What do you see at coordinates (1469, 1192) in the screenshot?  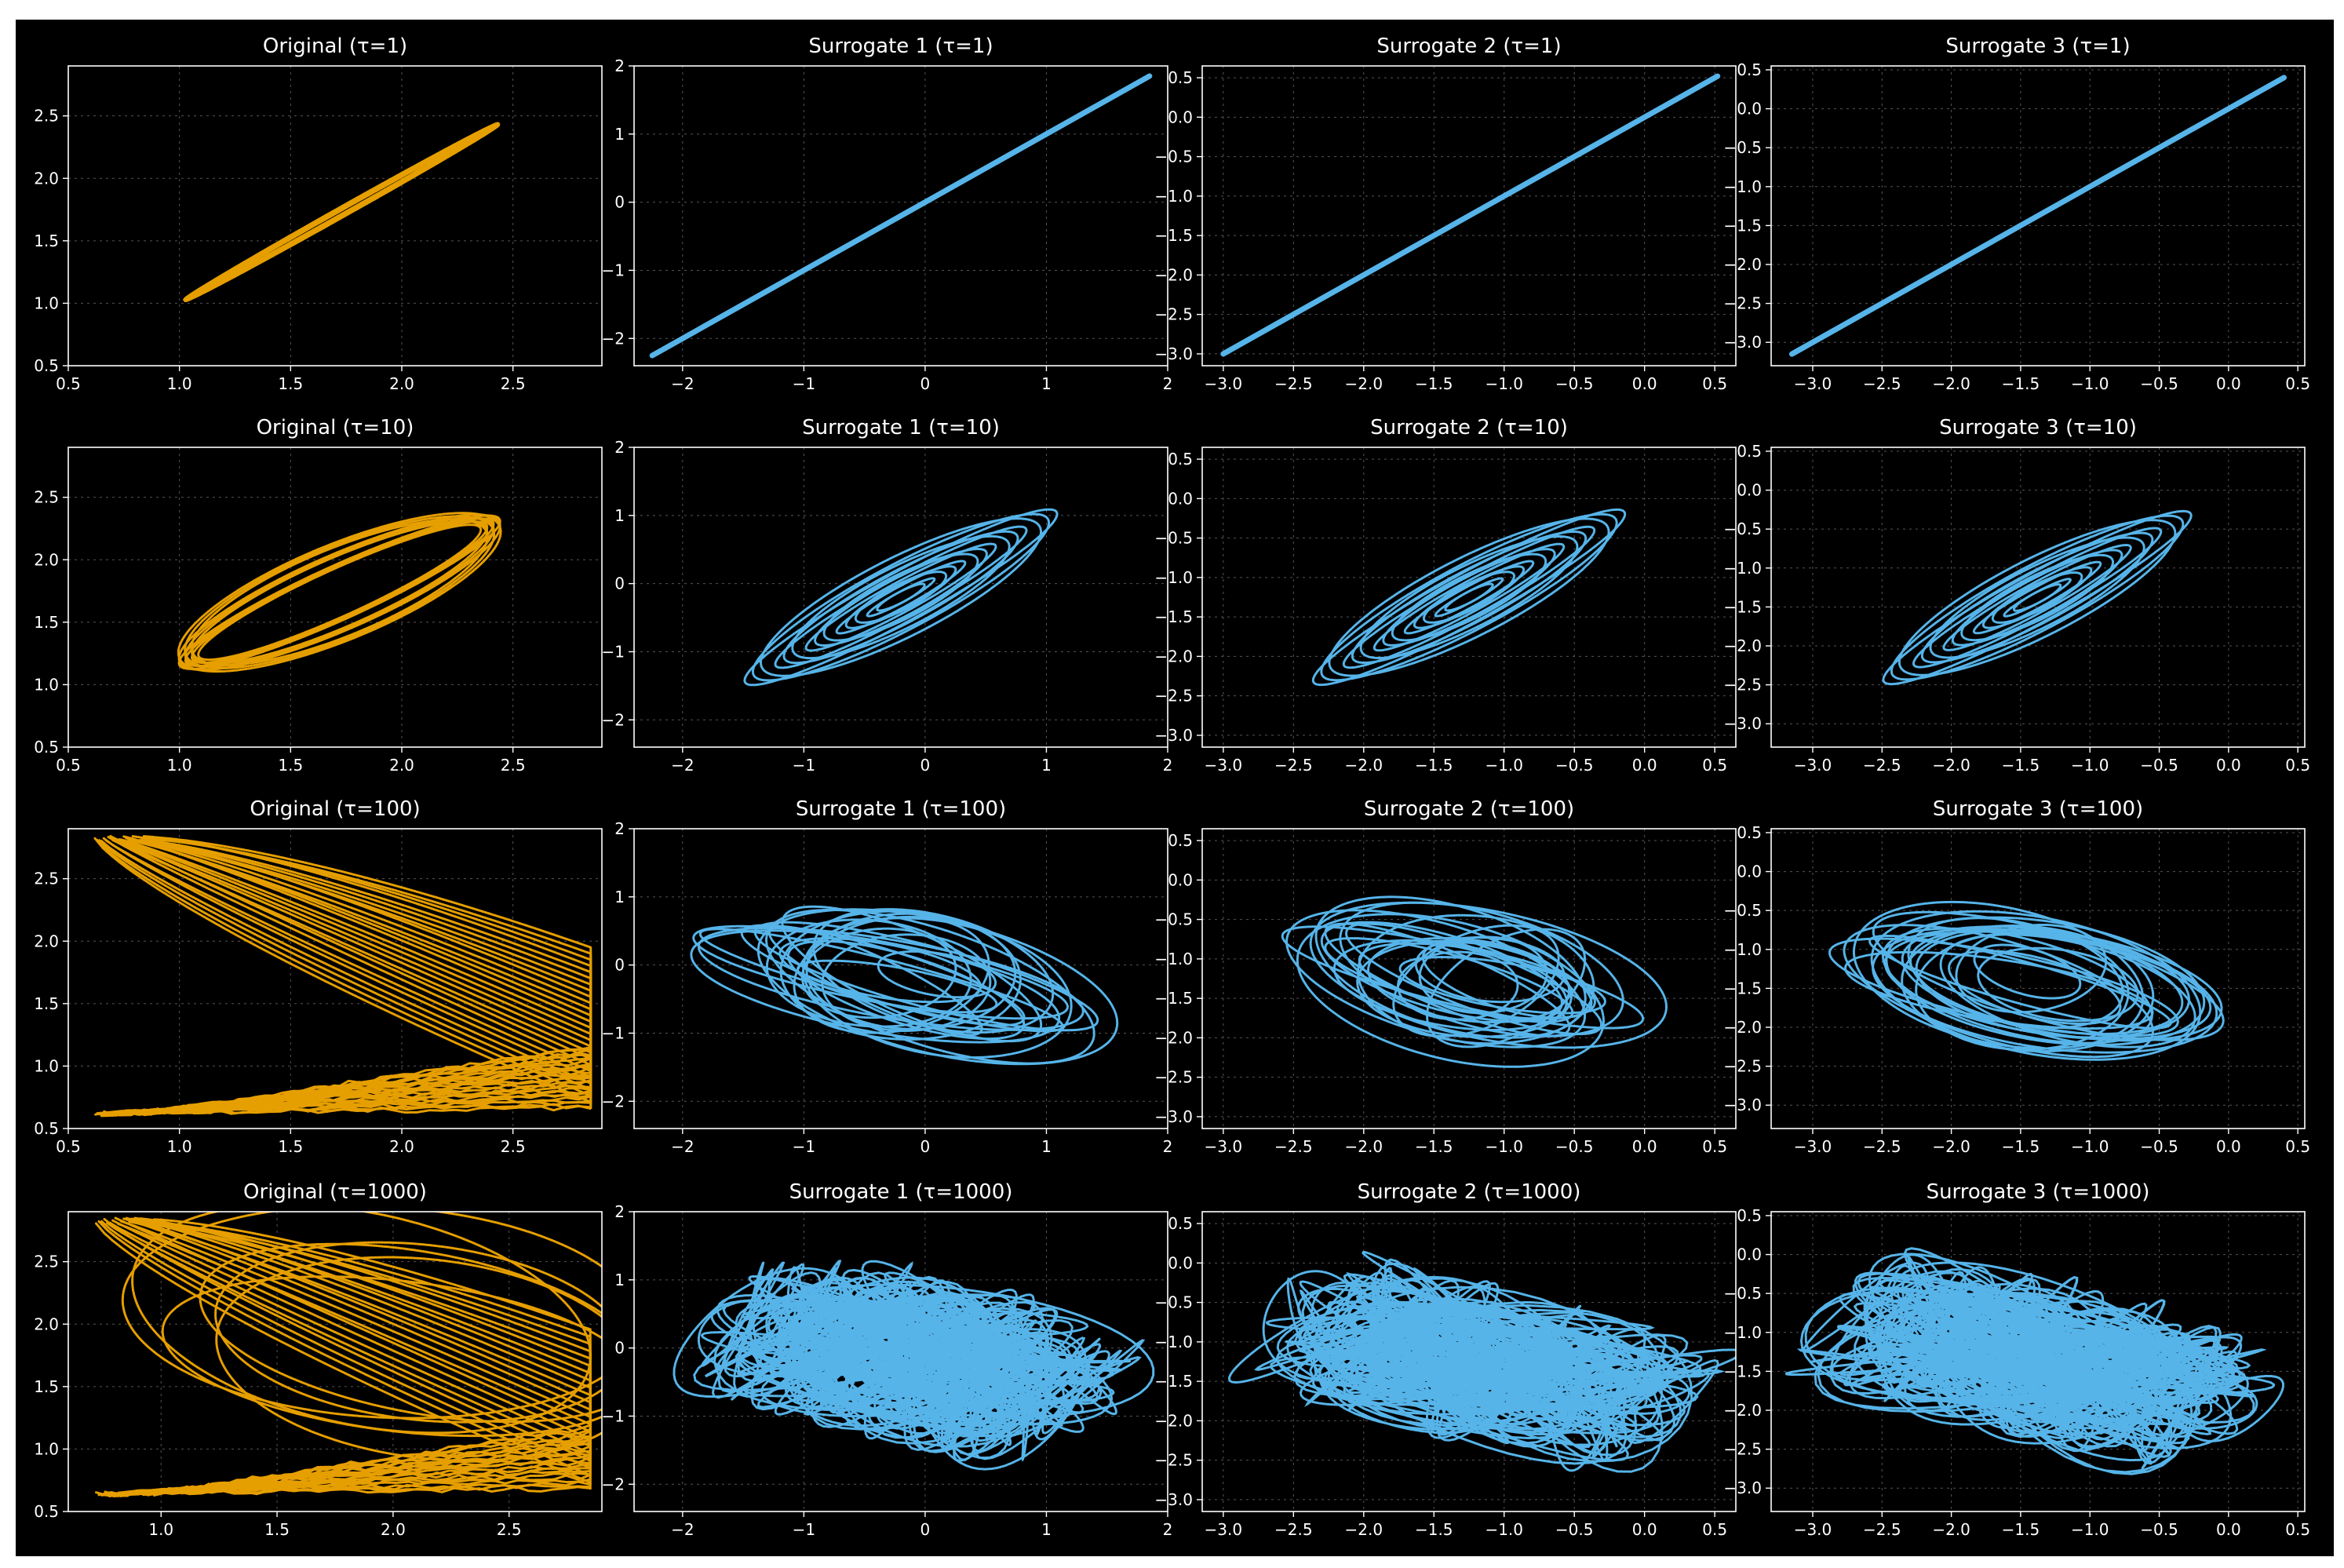 I see `subplot-title: Surrogate 2 (τ=1000)` at bounding box center [1469, 1192].